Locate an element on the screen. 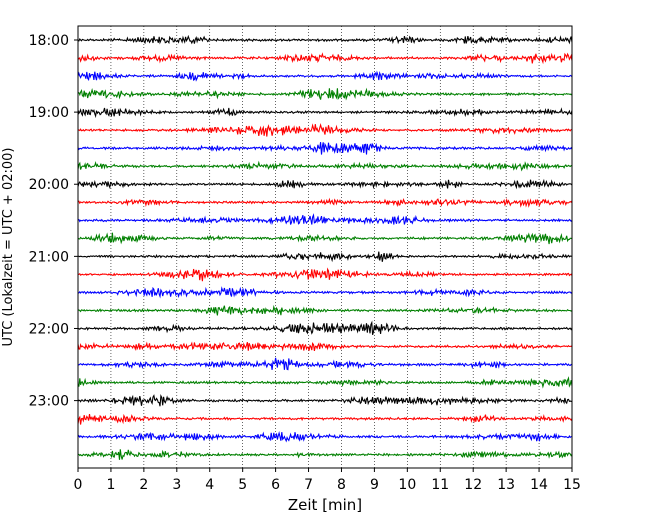 This screenshot has height=520, width=650. x-tick-label: 0 is located at coordinates (78, 485).